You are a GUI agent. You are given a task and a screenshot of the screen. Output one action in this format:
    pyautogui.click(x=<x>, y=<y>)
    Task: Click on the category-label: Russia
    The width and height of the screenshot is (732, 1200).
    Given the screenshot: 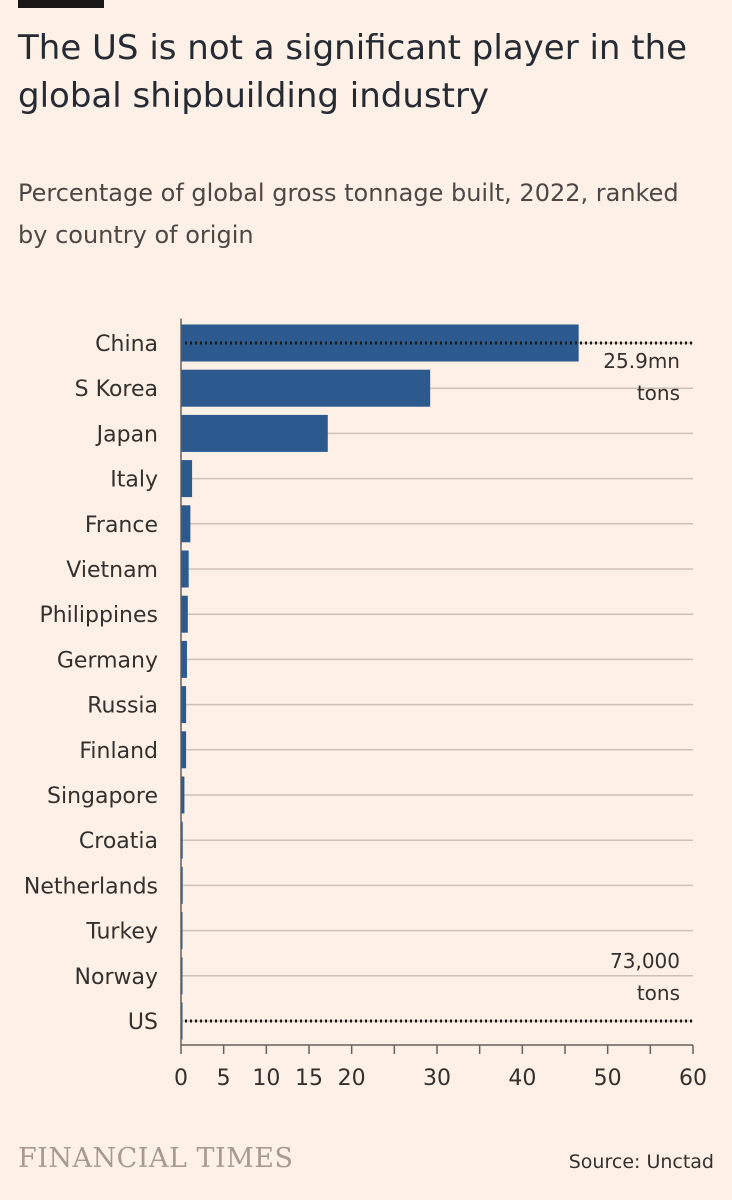 What is the action you would take?
    pyautogui.click(x=122, y=706)
    